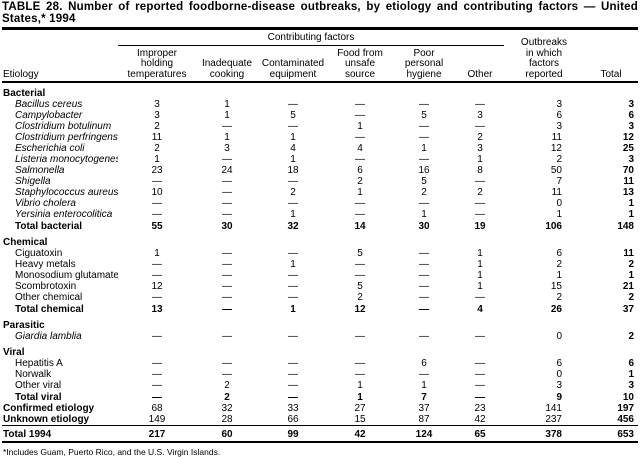 The image size is (640, 457). I want to click on etiology-label: Total bacterial, so click(49, 226).